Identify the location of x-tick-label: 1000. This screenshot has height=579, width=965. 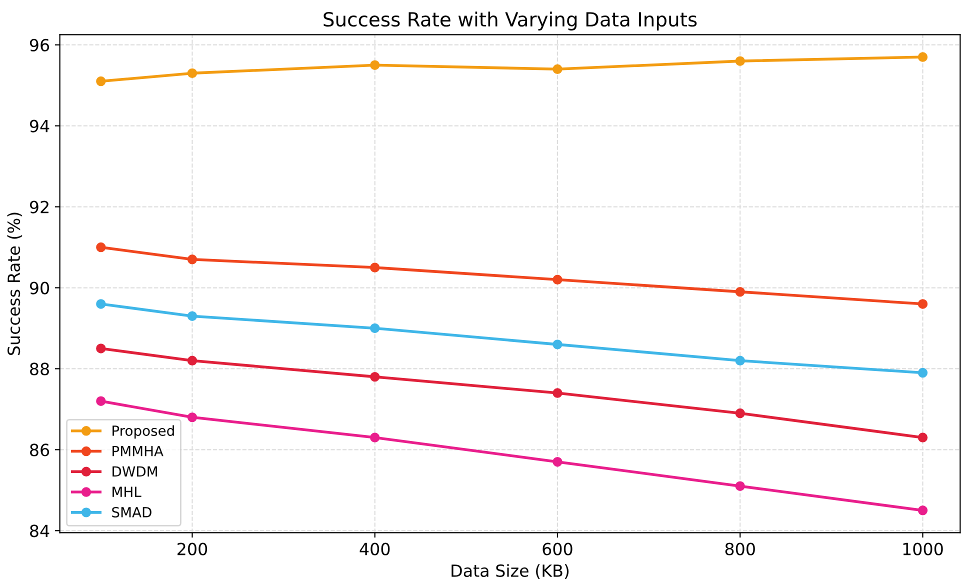
(923, 549).